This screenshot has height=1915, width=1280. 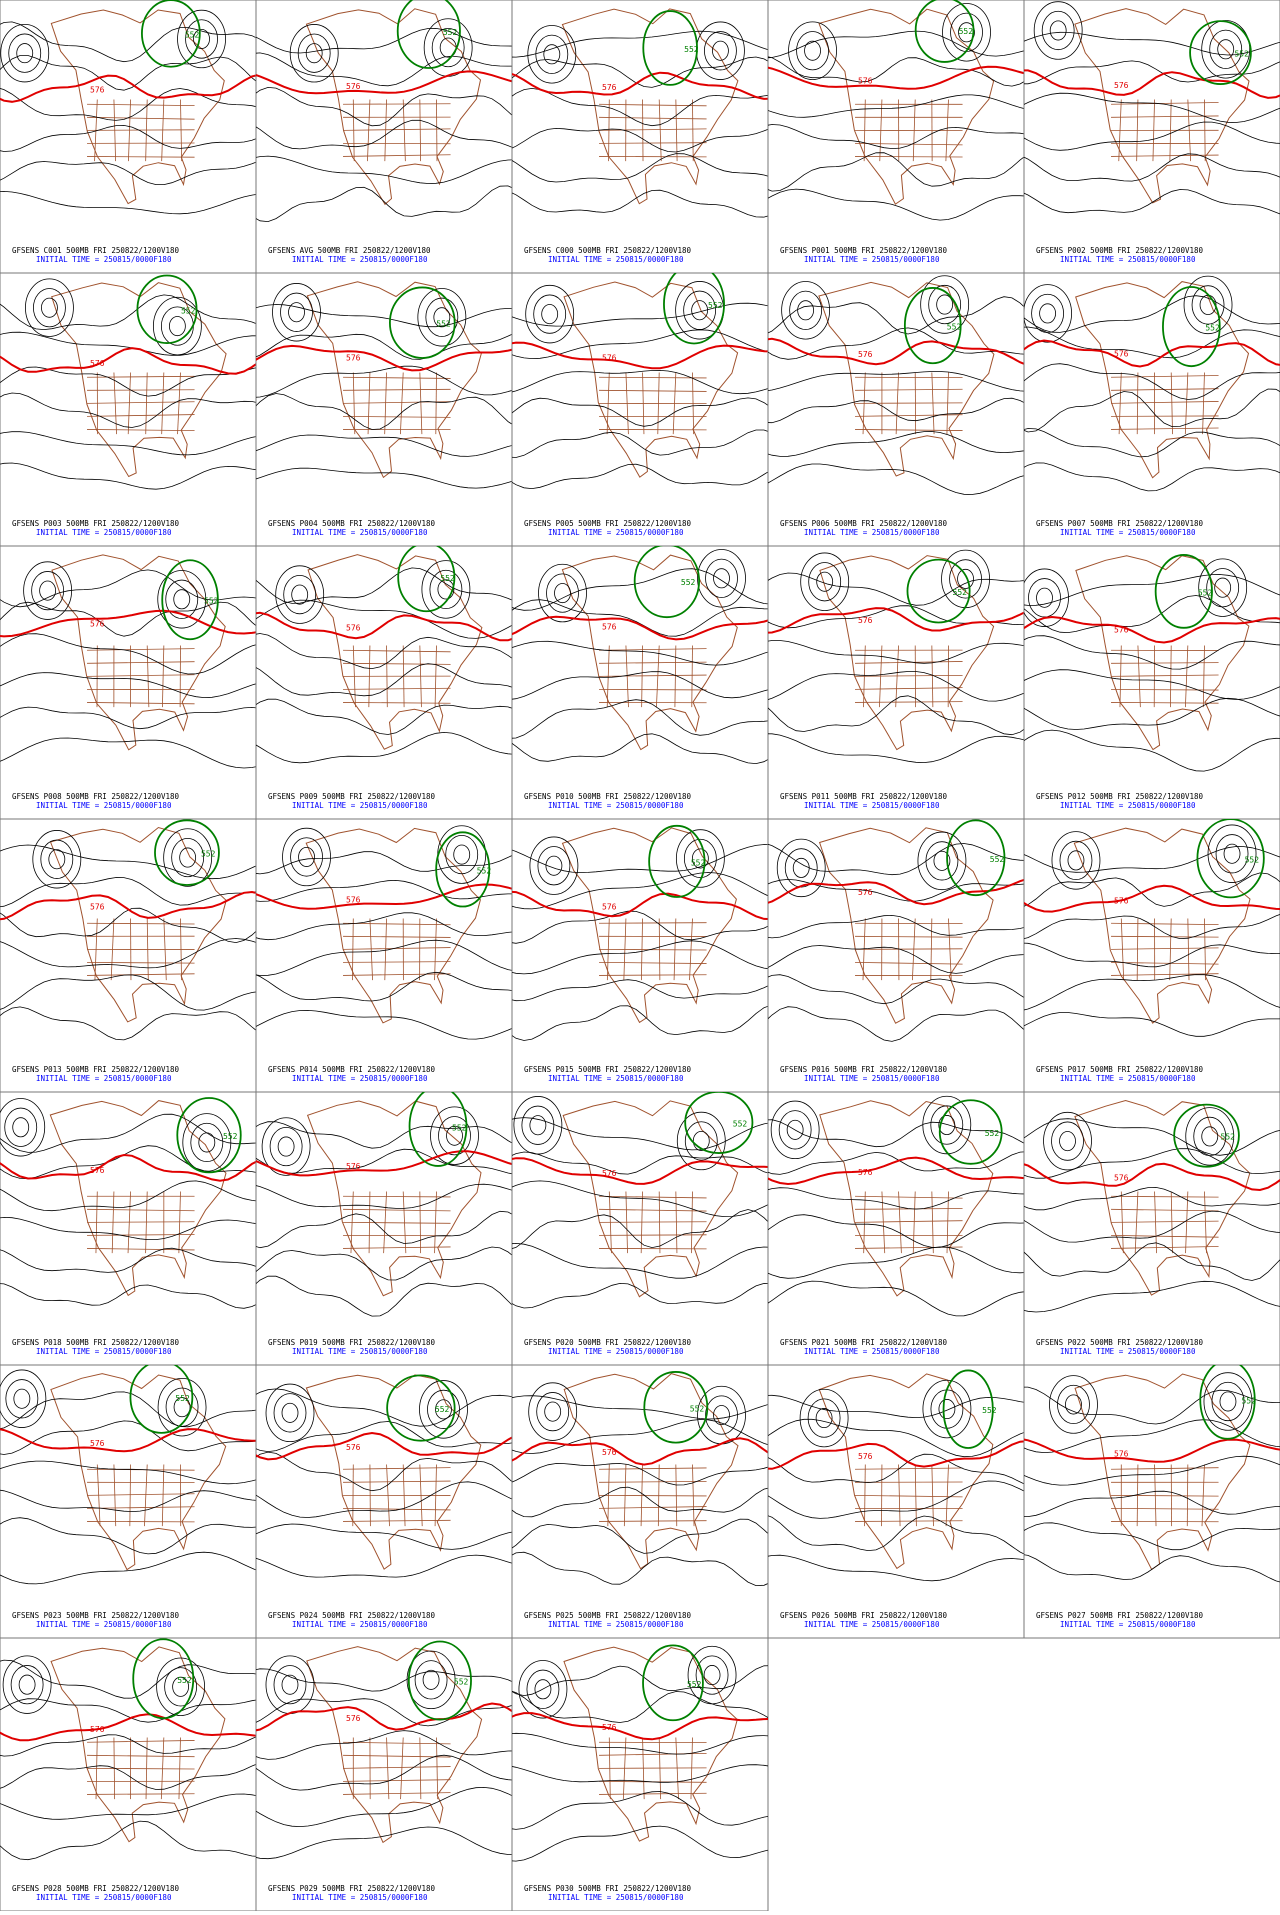 What do you see at coordinates (96, 796) in the screenshot?
I see `panel-title: GFSENS P008 500MB FRI 250822/1200V180` at bounding box center [96, 796].